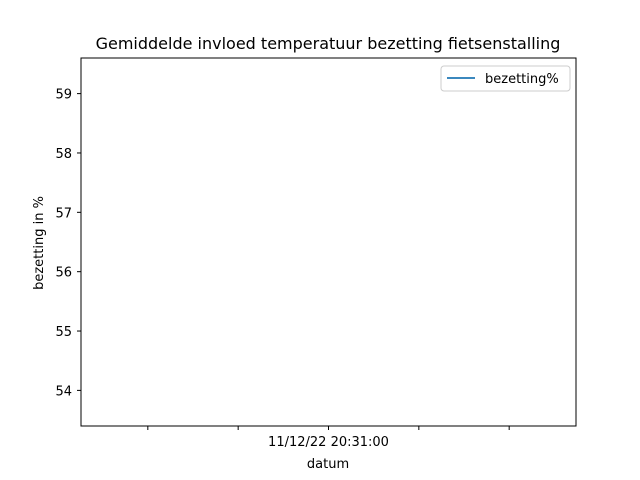  What do you see at coordinates (522, 79) in the screenshot?
I see `legend-label: bezetting%` at bounding box center [522, 79].